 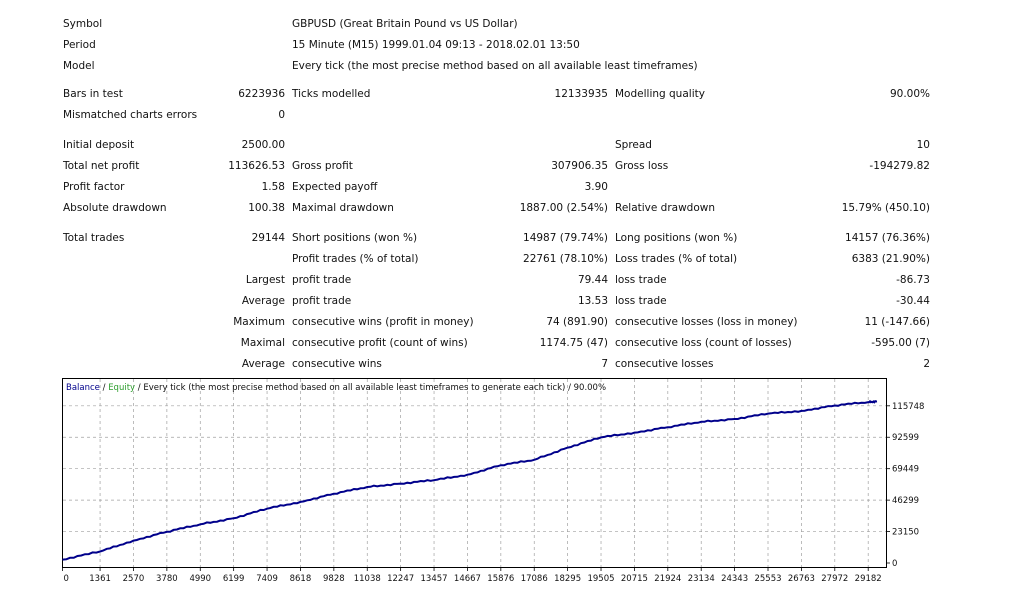 What do you see at coordinates (267, 578) in the screenshot?
I see `x-tick-label: 7409` at bounding box center [267, 578].